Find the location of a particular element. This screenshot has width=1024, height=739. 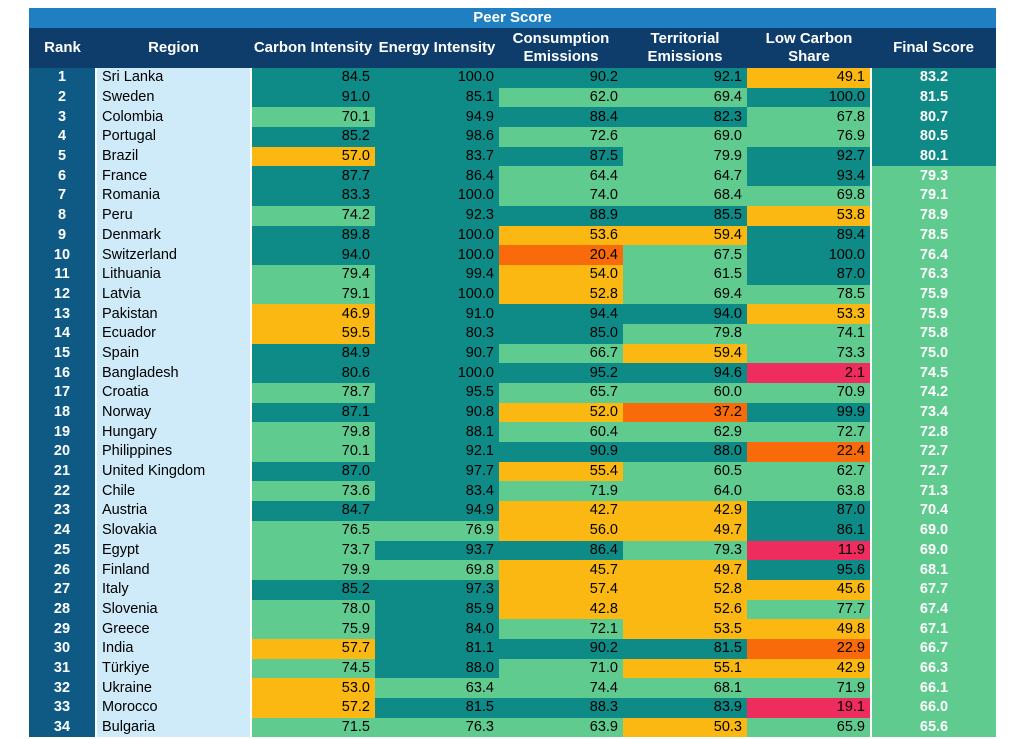

low-carbon-share-cell: 22.4 is located at coordinates (809, 452).